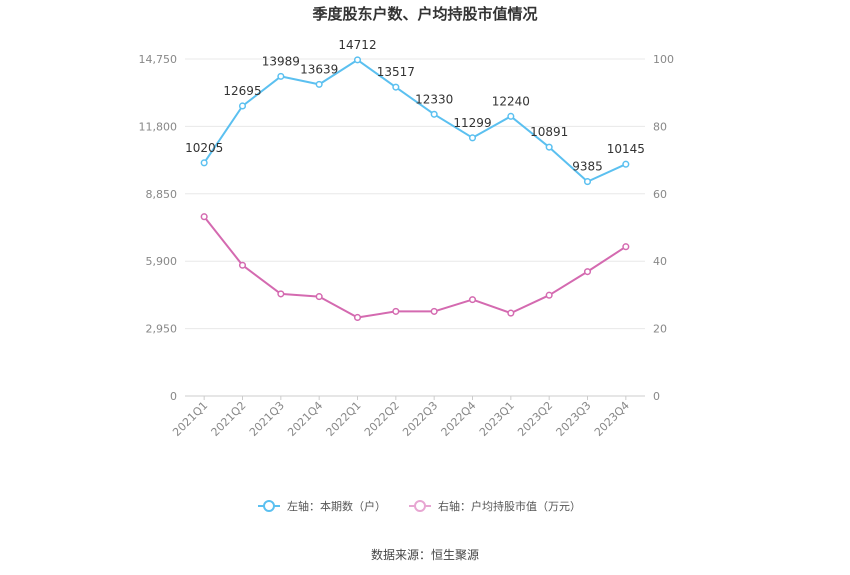 The height and width of the screenshot is (575, 850). Describe the element at coordinates (660, 194) in the screenshot. I see `right-axis-tick: 60` at that location.